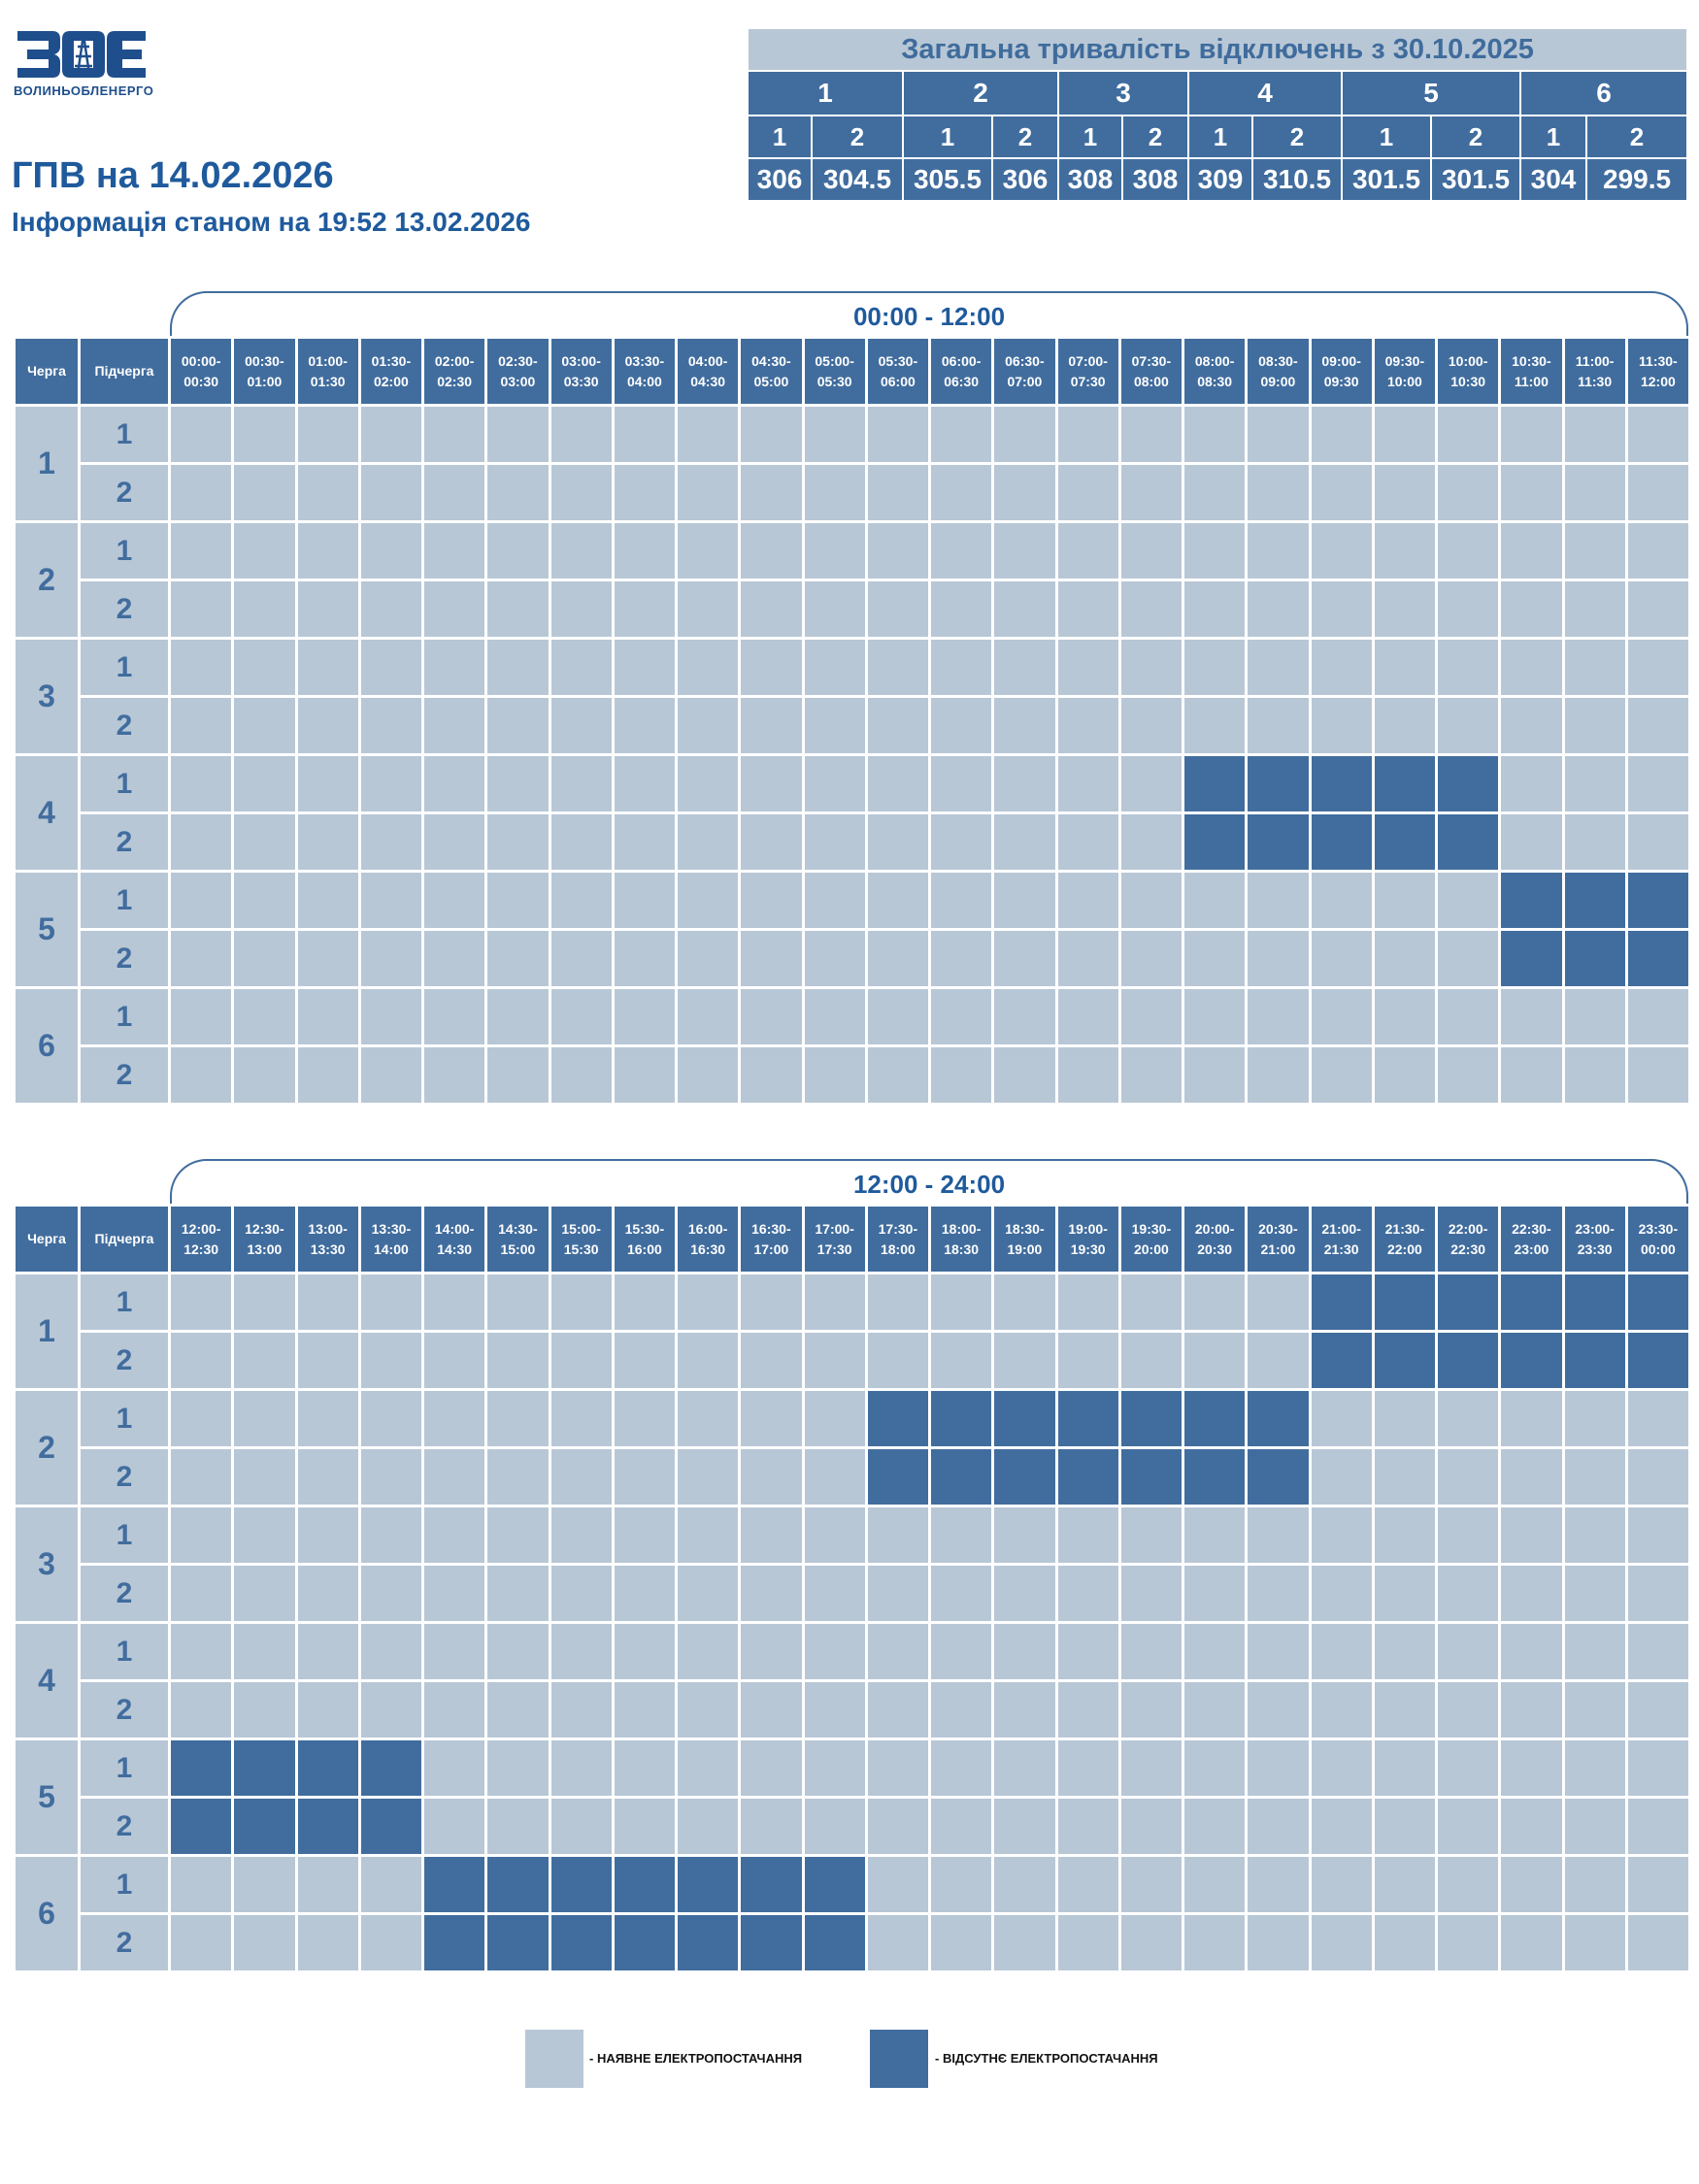 The image size is (1699, 2184). I want to click on time-slot-end: 10:00, so click(1404, 381).